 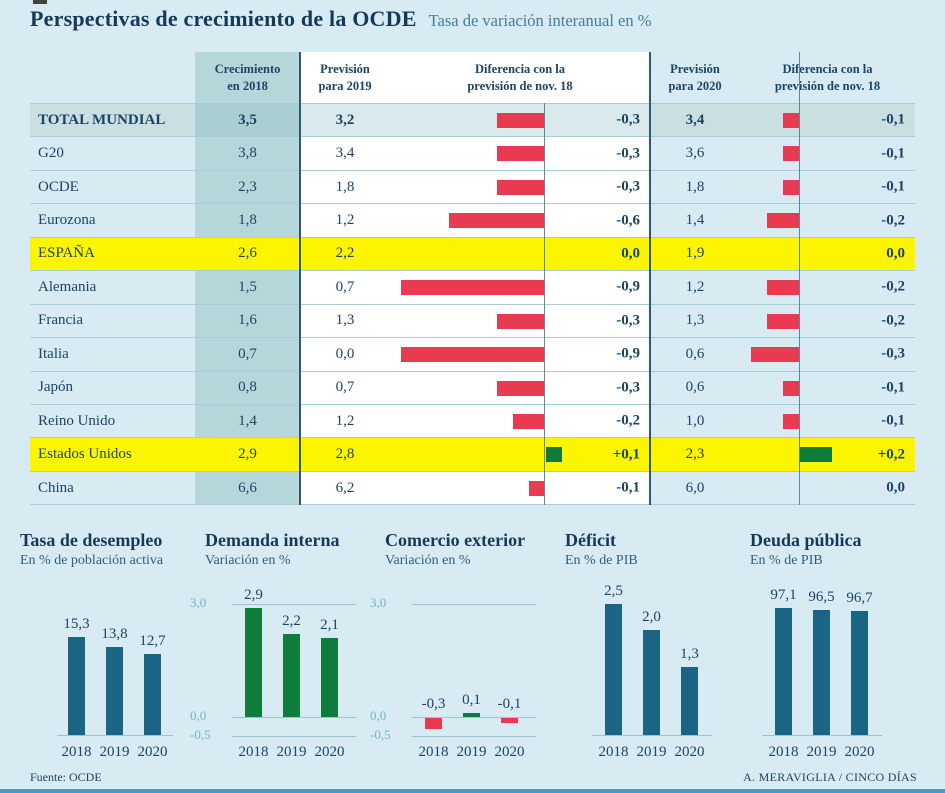 What do you see at coordinates (520, 77) in the screenshot?
I see `header-diff-2019: Diferencia con la previsión de nov. 18` at bounding box center [520, 77].